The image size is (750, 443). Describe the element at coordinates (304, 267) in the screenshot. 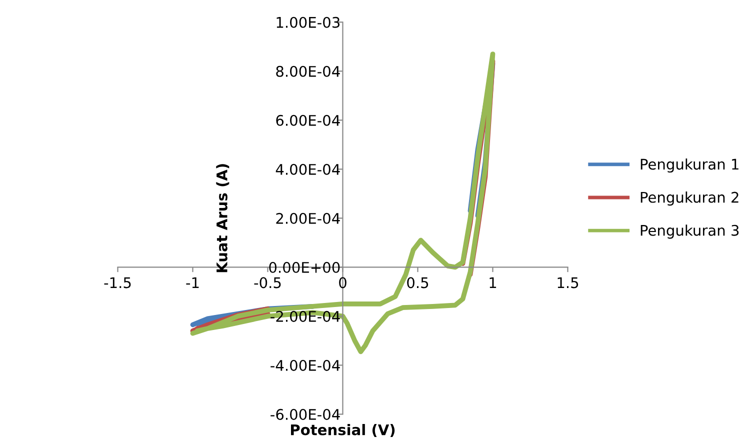

I see `y-tick-label: 0.00E+00` at that location.